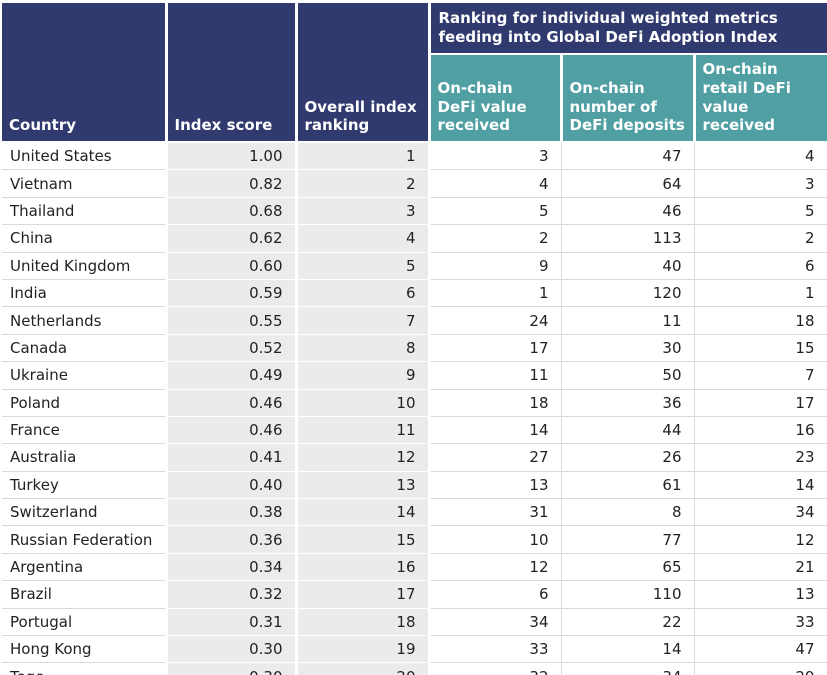 This screenshot has width=827, height=675. Describe the element at coordinates (760, 485) in the screenshot. I see `retail-defi-value-cell: 14` at that location.